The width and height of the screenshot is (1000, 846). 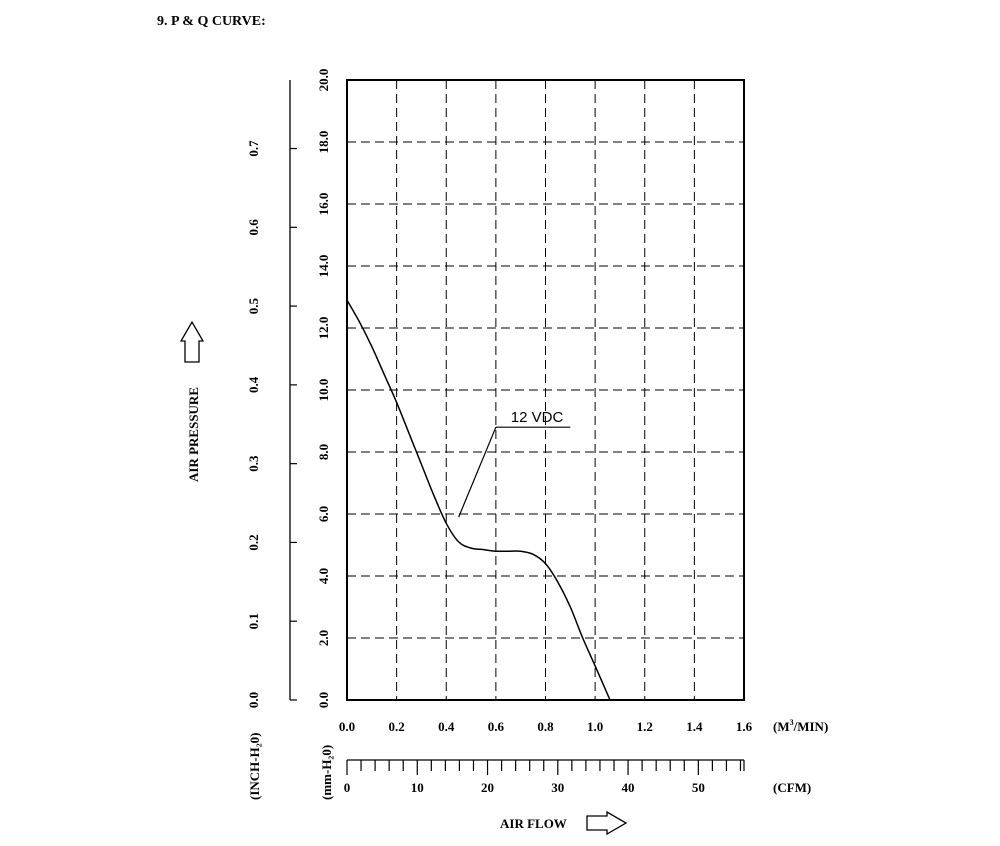 I want to click on mm-axis: 0.0 2.0 4.0 6.0 8.0 10.0 12.0 14.0 16.0 18.0 20.0, so click(x=323, y=389).